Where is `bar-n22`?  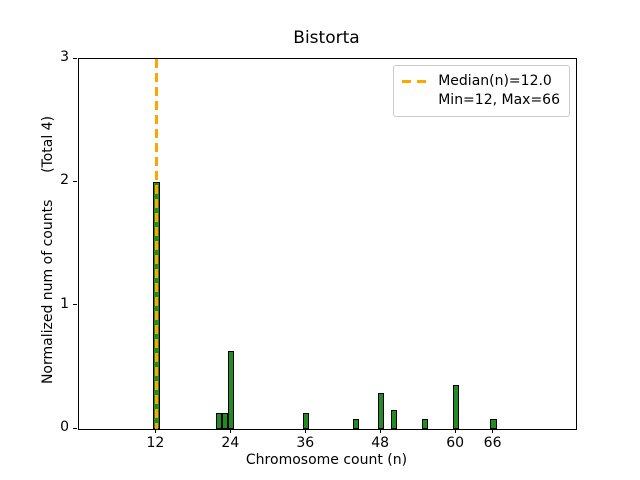 bar-n22 is located at coordinates (218, 421).